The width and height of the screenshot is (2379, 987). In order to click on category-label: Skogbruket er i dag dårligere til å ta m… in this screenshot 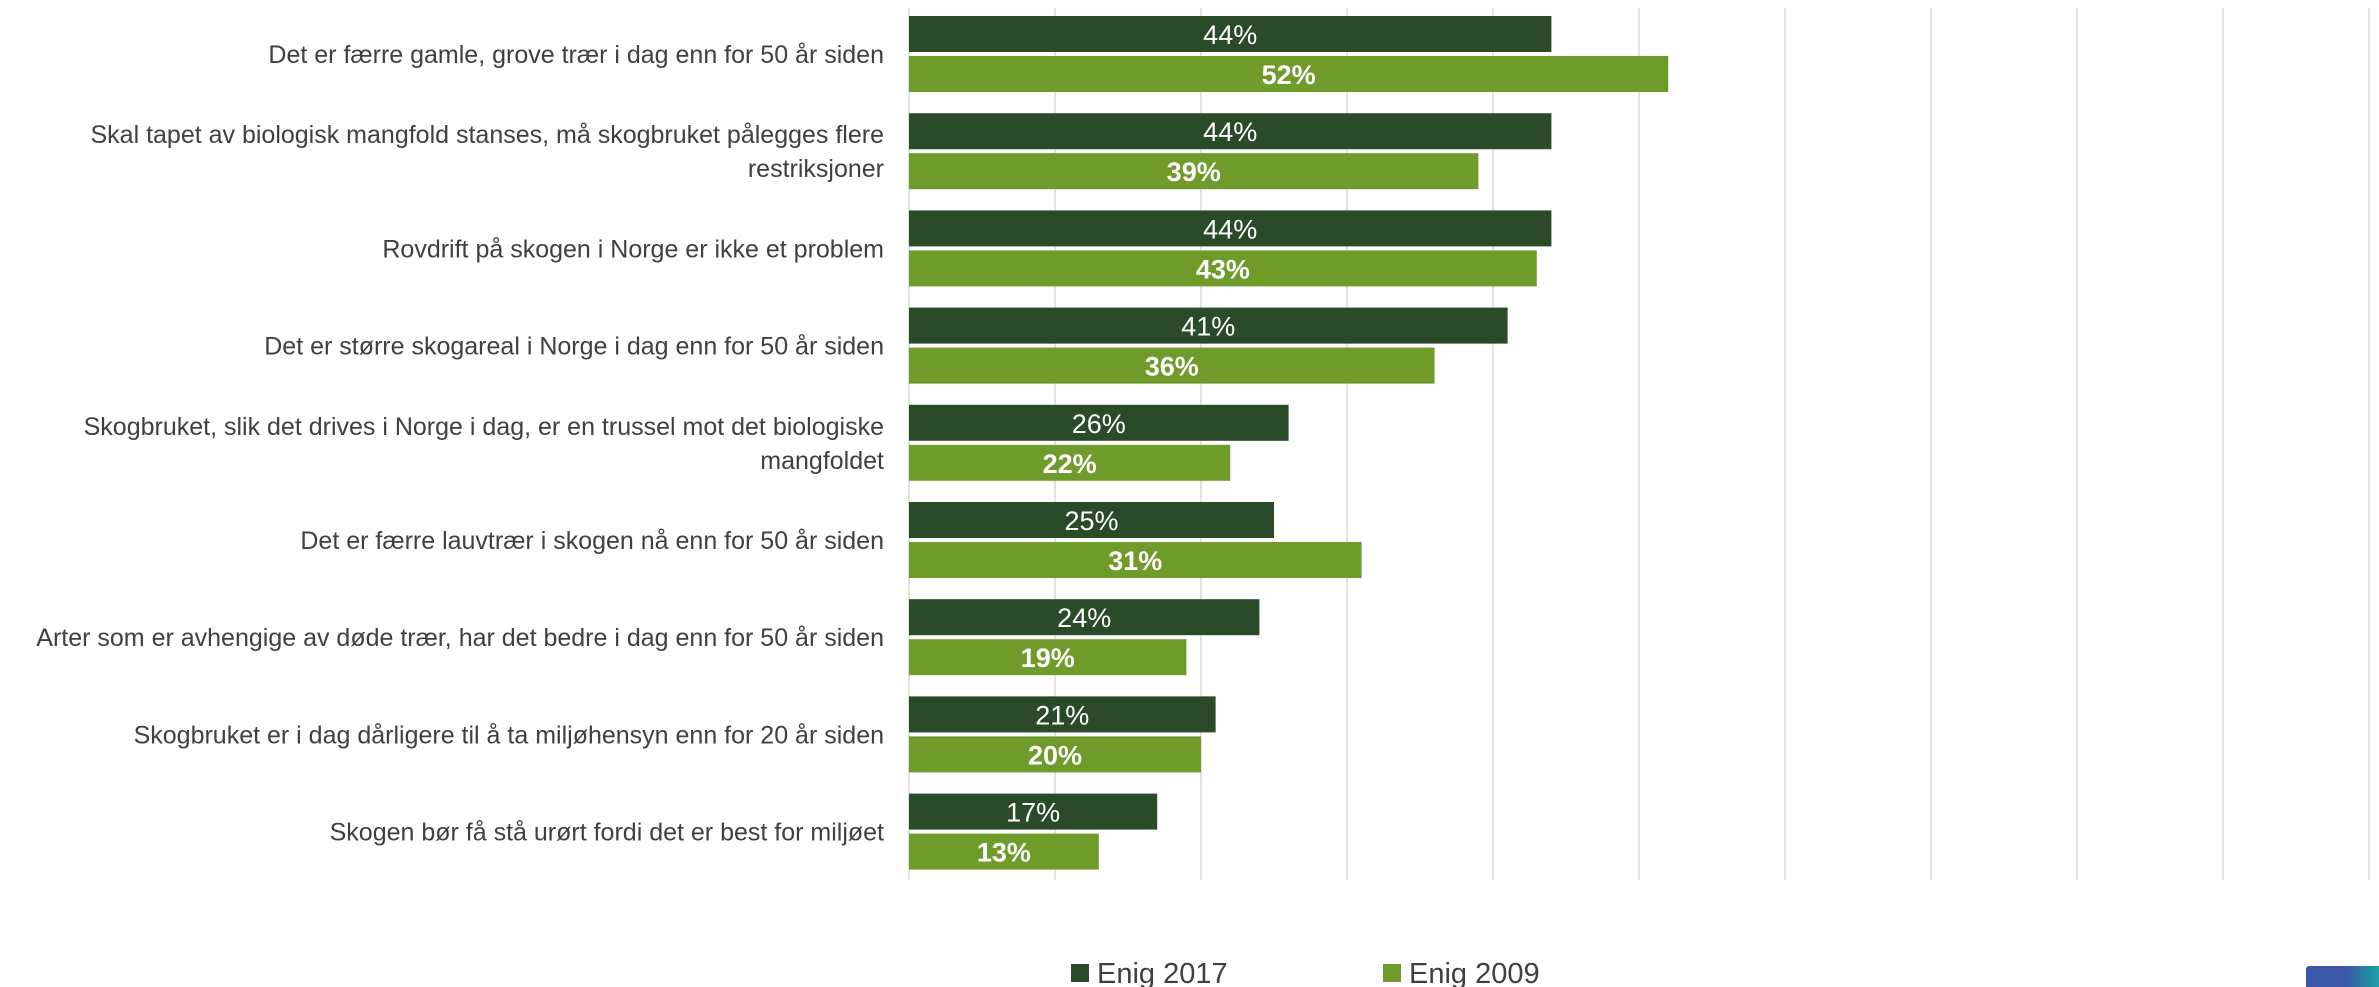, I will do `click(509, 735)`.